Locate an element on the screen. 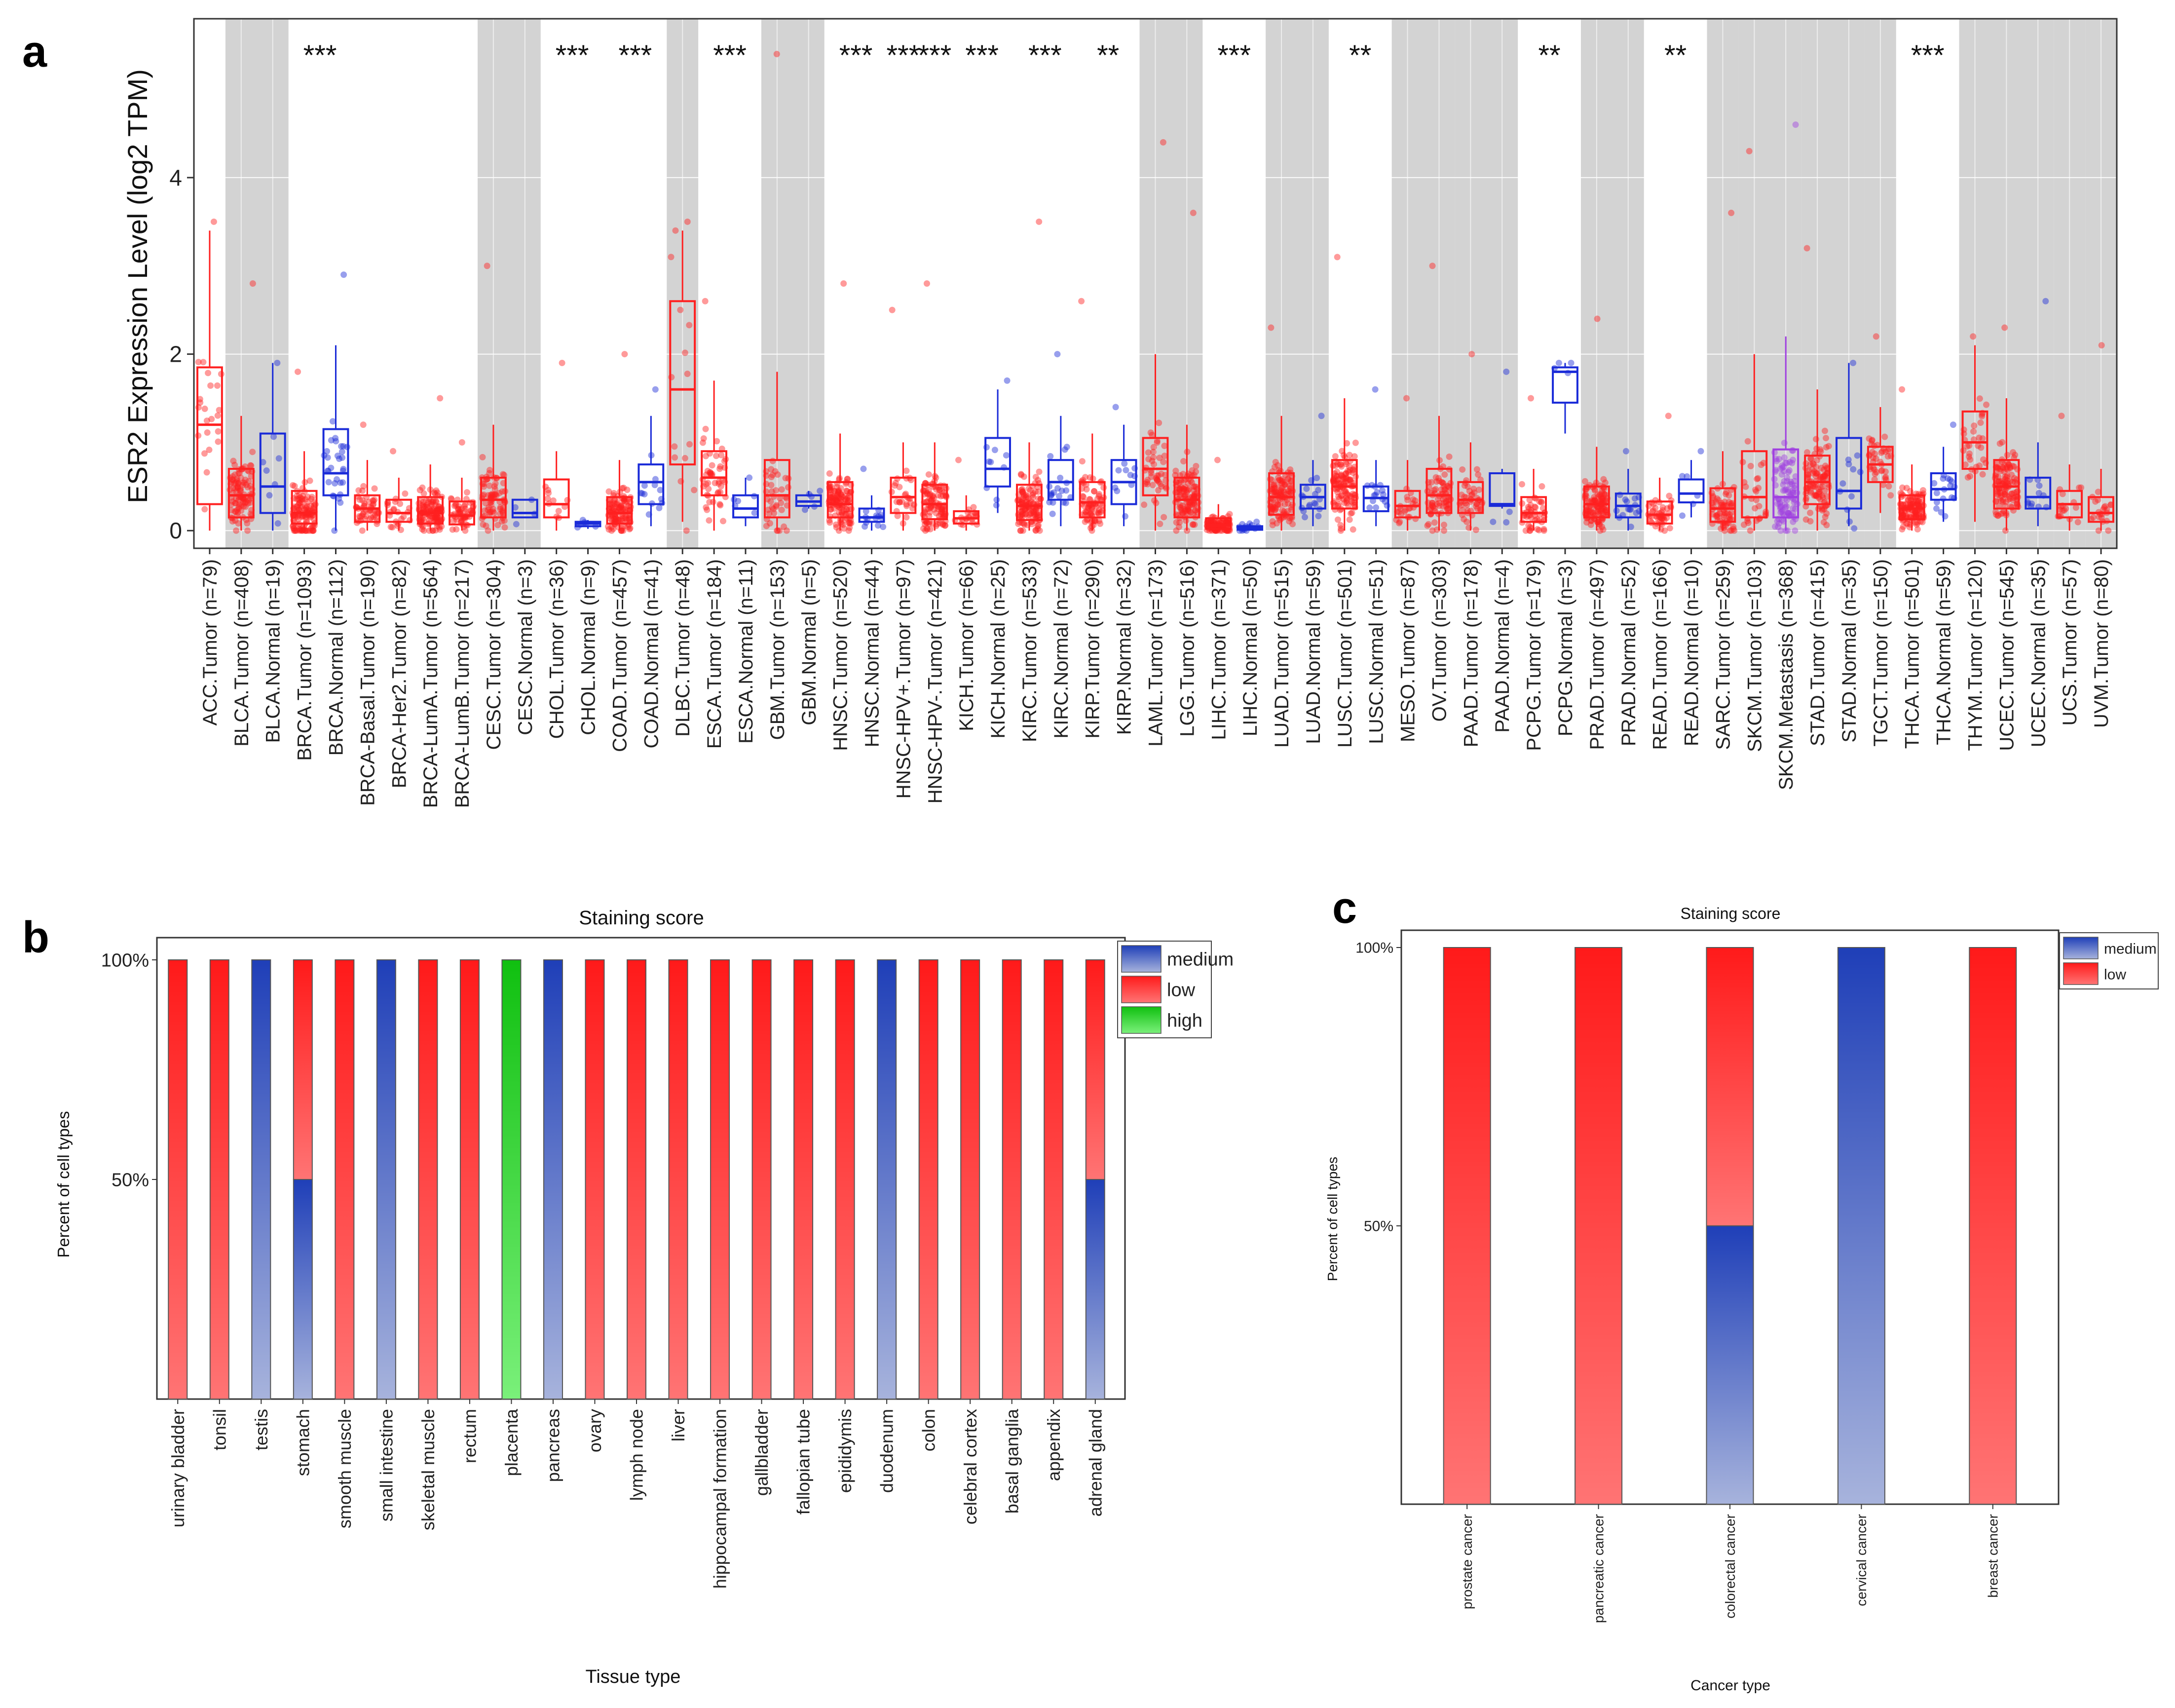  x-tick-label: LGG.Tumor (n=516) is located at coordinates (1187, 648).